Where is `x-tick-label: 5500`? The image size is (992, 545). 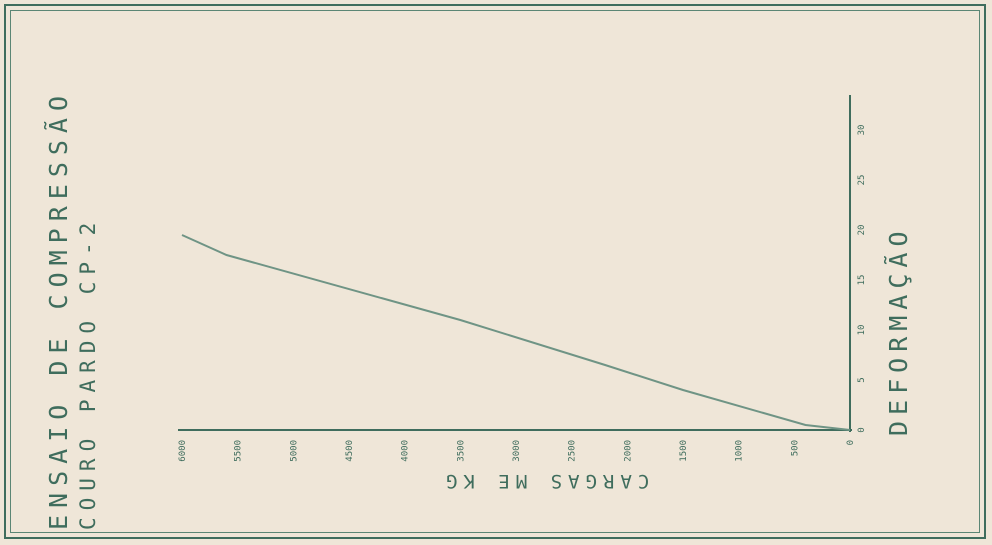 x-tick-label: 5500 is located at coordinates (239, 451).